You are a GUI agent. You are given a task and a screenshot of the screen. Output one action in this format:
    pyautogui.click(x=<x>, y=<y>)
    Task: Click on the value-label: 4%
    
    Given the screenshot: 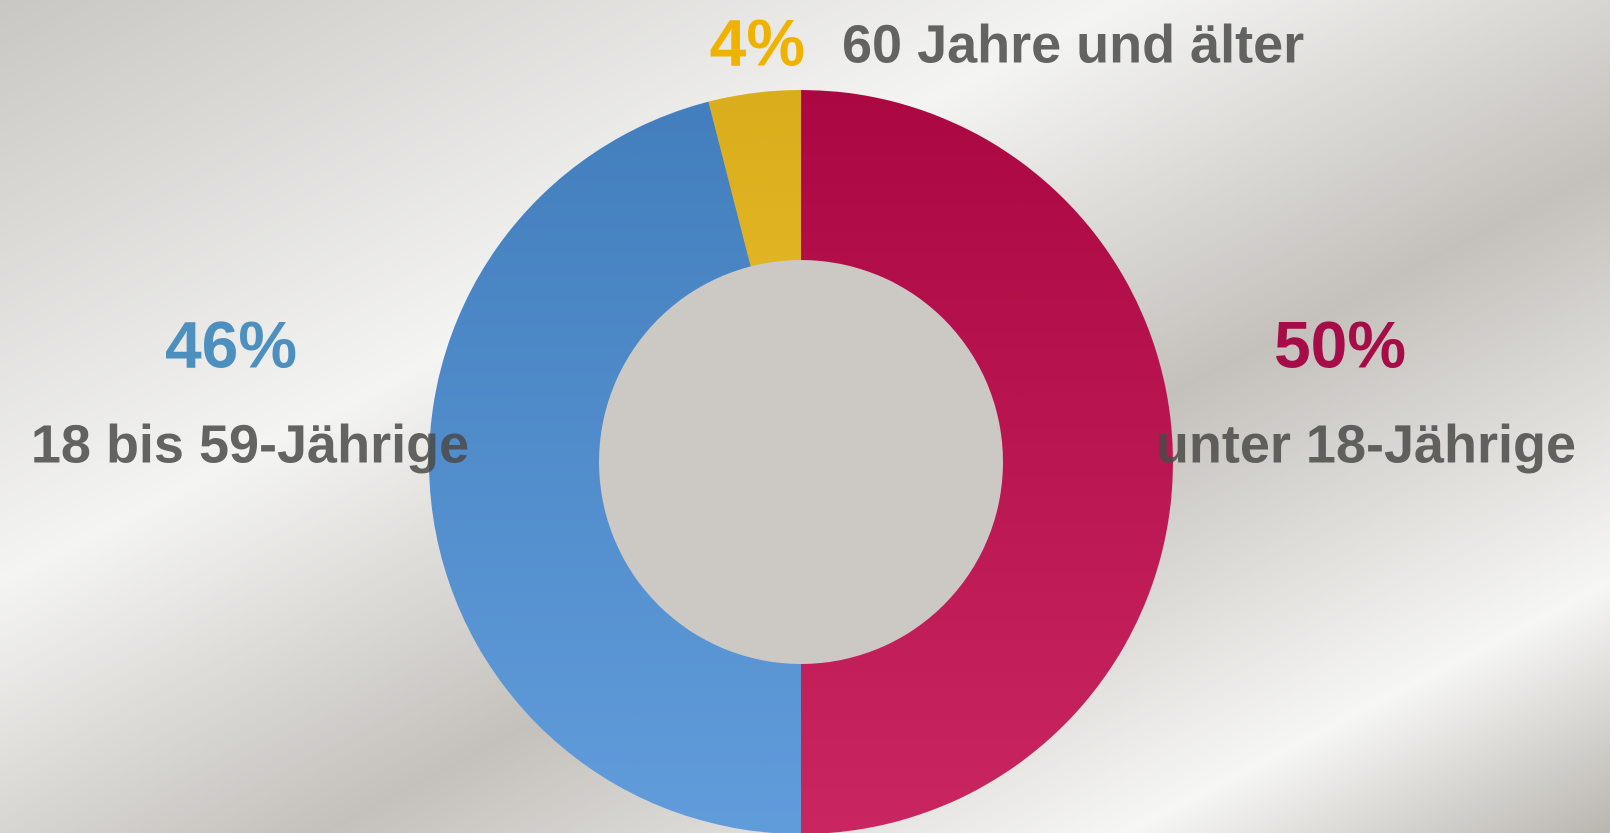 What is the action you would take?
    pyautogui.click(x=757, y=42)
    